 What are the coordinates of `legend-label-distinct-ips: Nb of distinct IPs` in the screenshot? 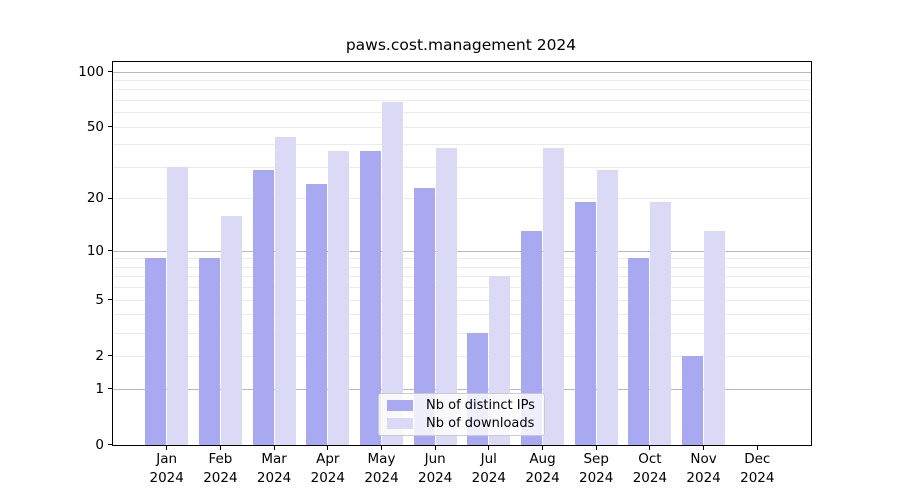 It's located at (480, 405).